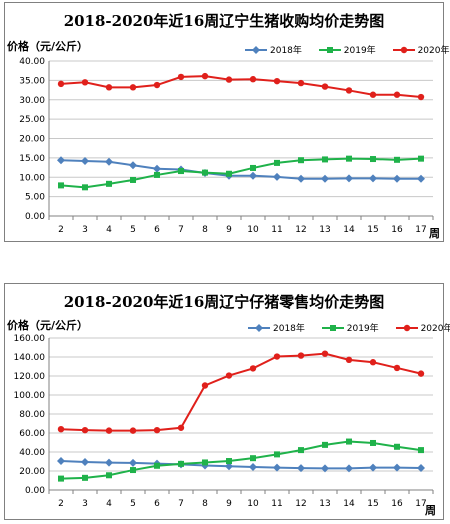 This screenshot has height=524, width=450. What do you see at coordinates (420, 504) in the screenshot?
I see `x-tick-label: 17` at bounding box center [420, 504].